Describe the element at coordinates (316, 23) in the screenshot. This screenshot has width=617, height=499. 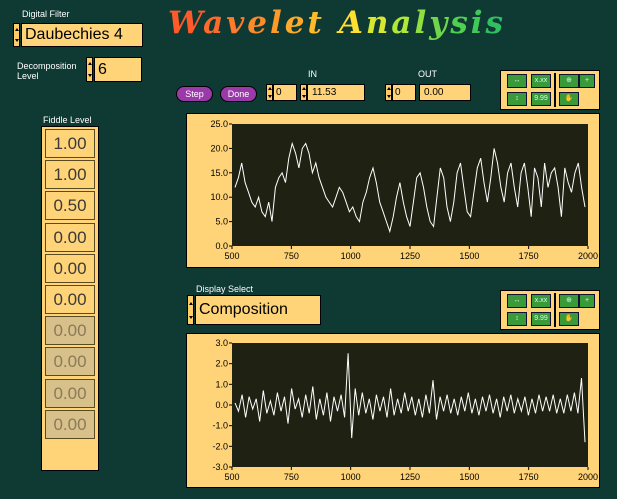
I see `title-letter: t` at that location.